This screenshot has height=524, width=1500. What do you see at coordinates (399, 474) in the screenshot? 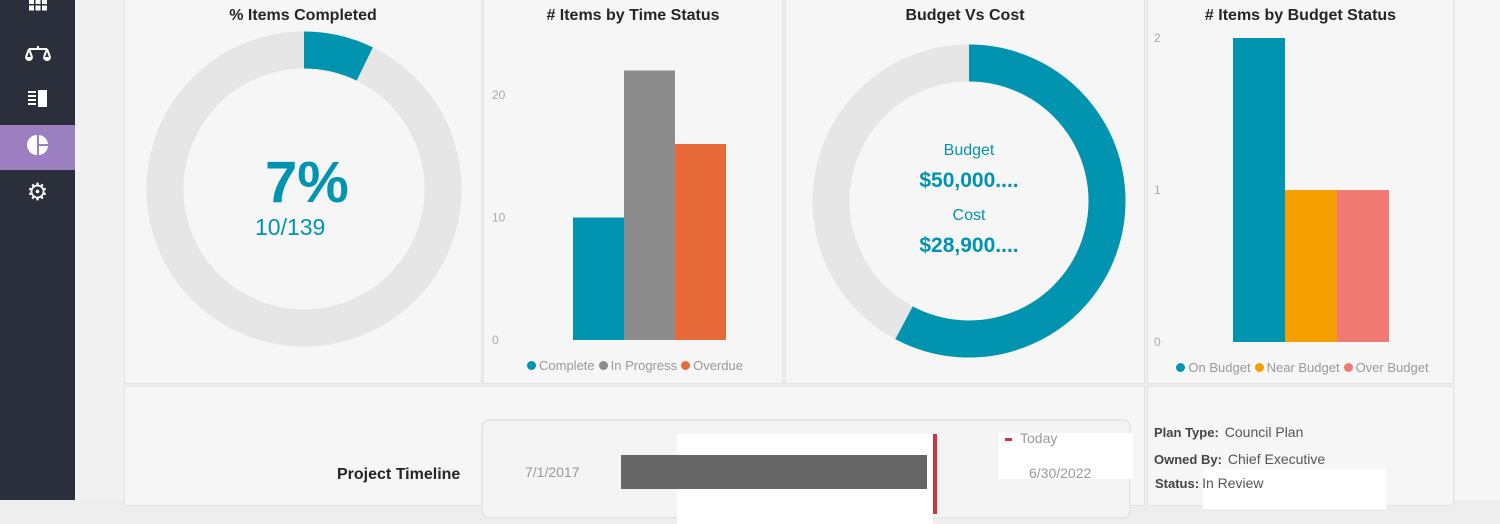
I see `timeline-title: Project Timeline` at bounding box center [399, 474].